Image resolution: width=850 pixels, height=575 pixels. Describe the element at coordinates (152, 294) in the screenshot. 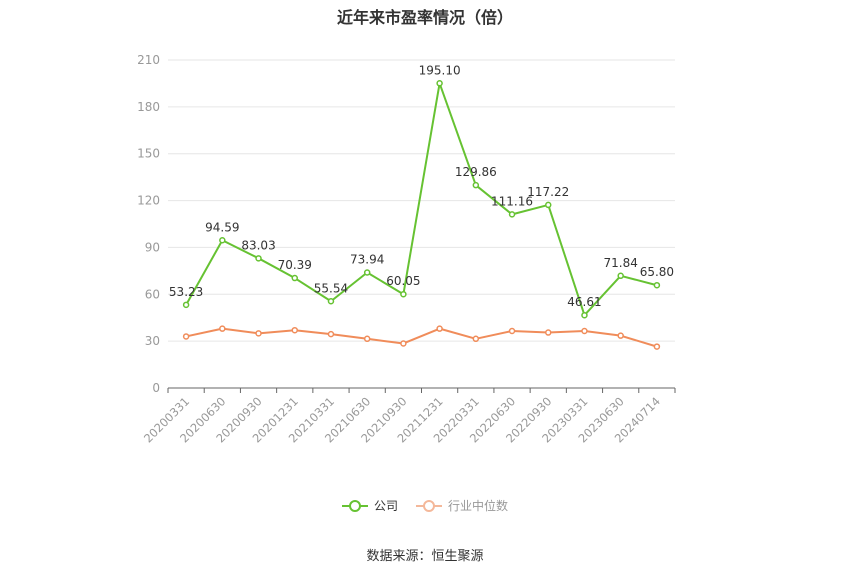

I see `y-tick-label-2: 60` at that location.